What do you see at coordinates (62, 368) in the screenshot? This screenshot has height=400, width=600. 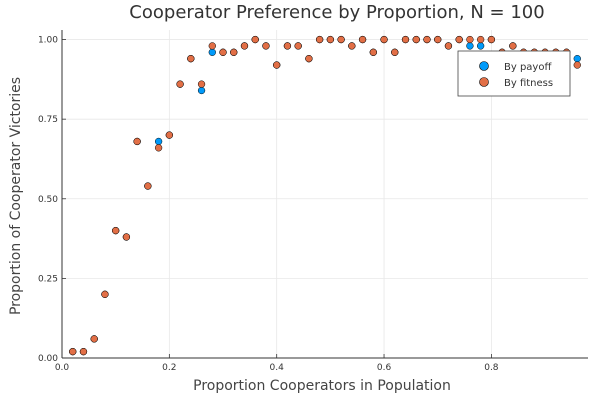 I see `x-tick-label: 0.0` at bounding box center [62, 368].